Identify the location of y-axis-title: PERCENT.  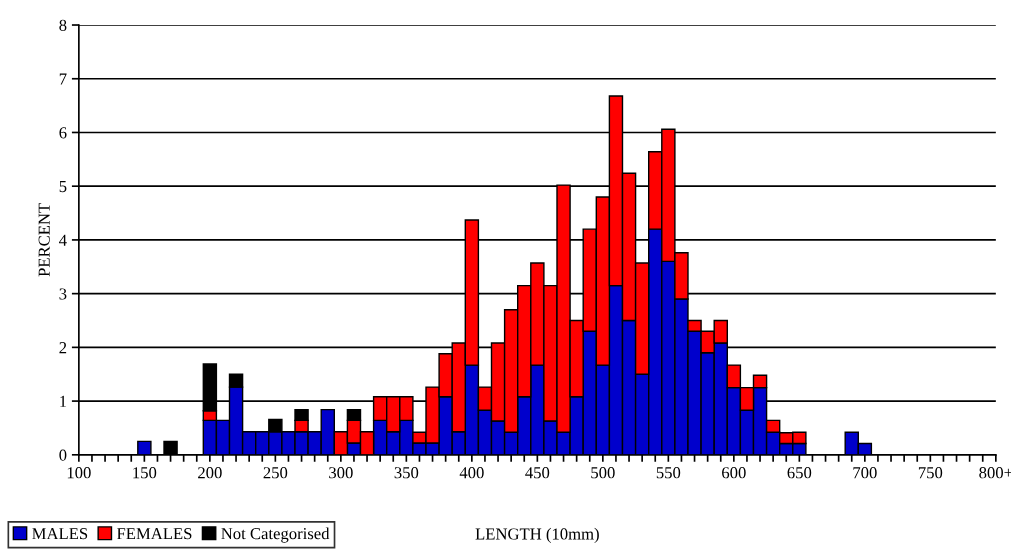
(44, 240).